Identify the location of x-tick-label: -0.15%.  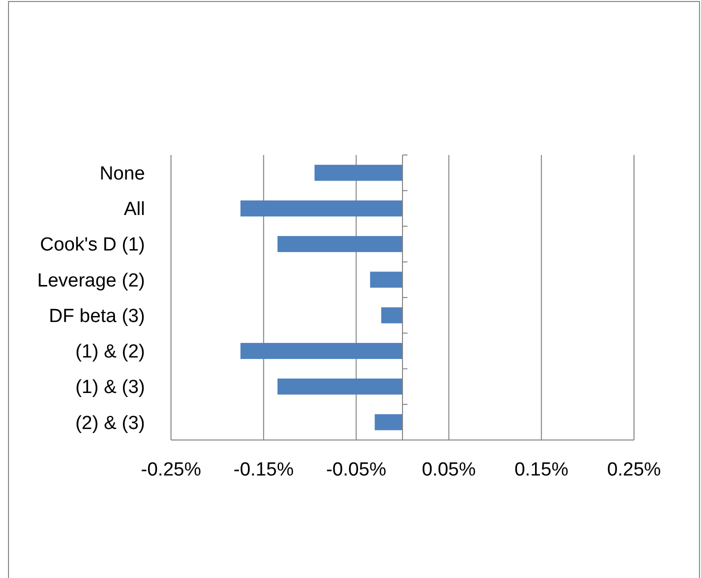
(264, 469).